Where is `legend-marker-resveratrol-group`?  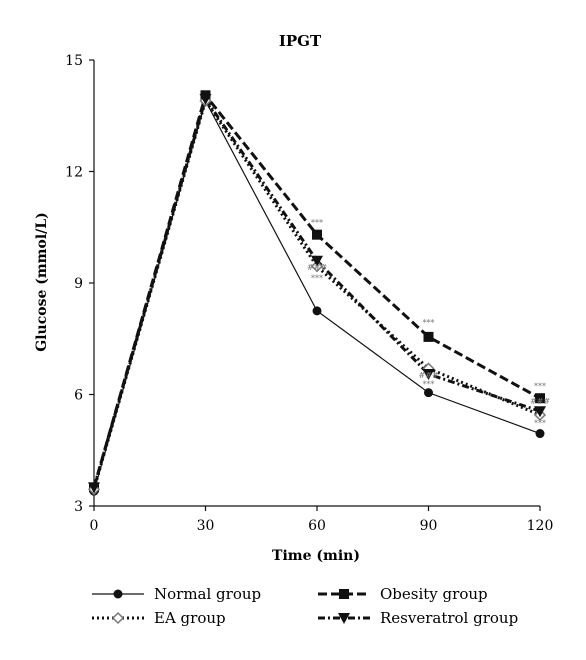 legend-marker-resveratrol-group is located at coordinates (344, 618).